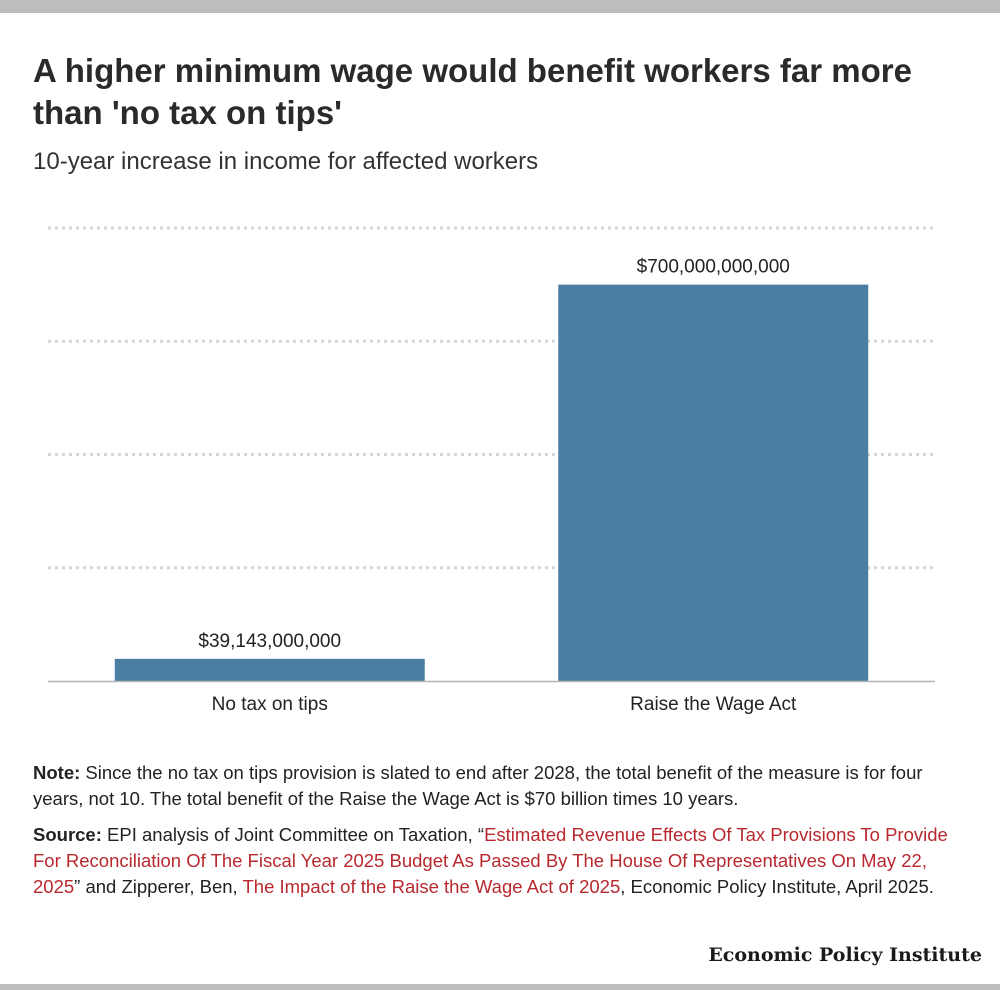 The image size is (1000, 990). Describe the element at coordinates (158, 886) in the screenshot. I see `source-text-mid: ” and Zipperer, Ben,` at that location.